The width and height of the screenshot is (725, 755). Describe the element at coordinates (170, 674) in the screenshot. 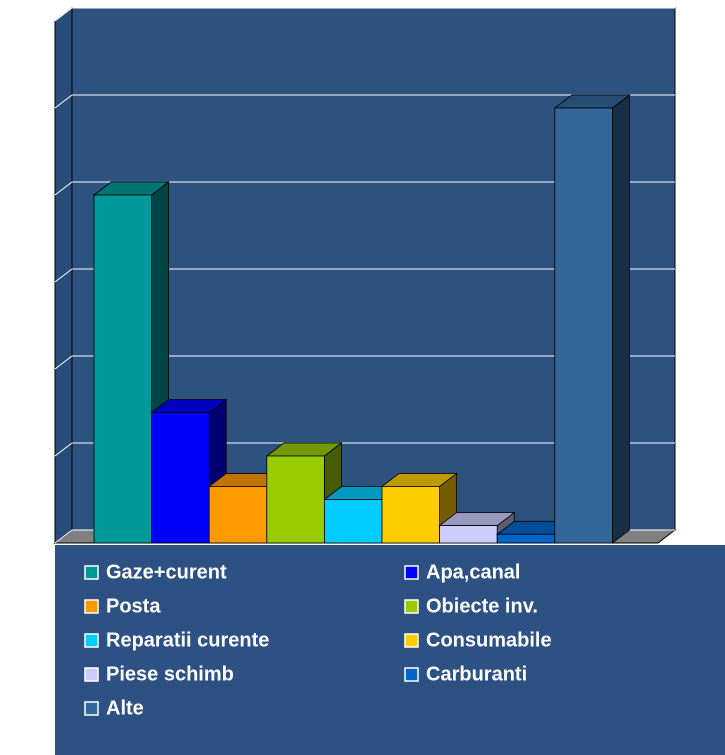

I see `legend-label: Piese schimb` at that location.